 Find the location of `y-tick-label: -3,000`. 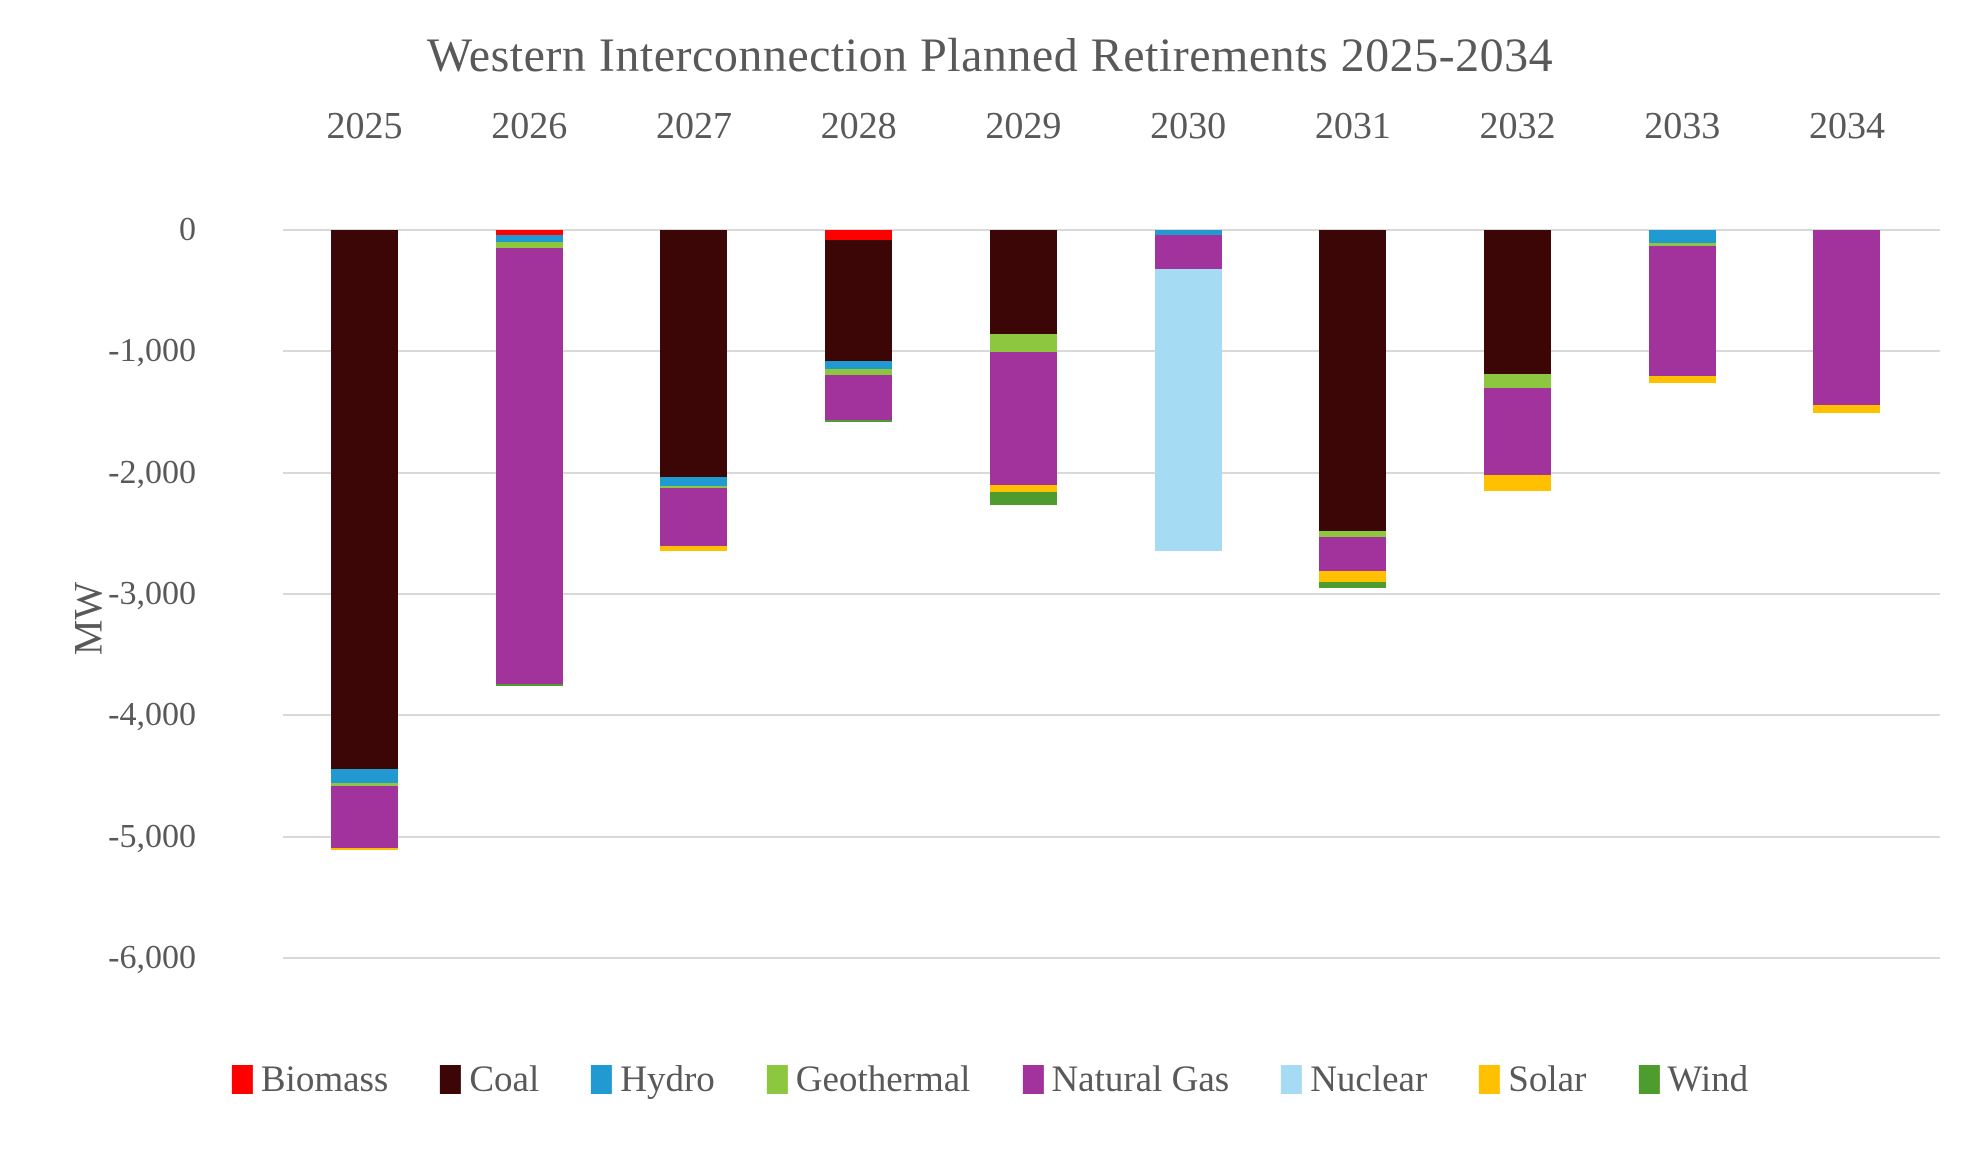

y-tick-label: -3,000 is located at coordinates (152, 593).